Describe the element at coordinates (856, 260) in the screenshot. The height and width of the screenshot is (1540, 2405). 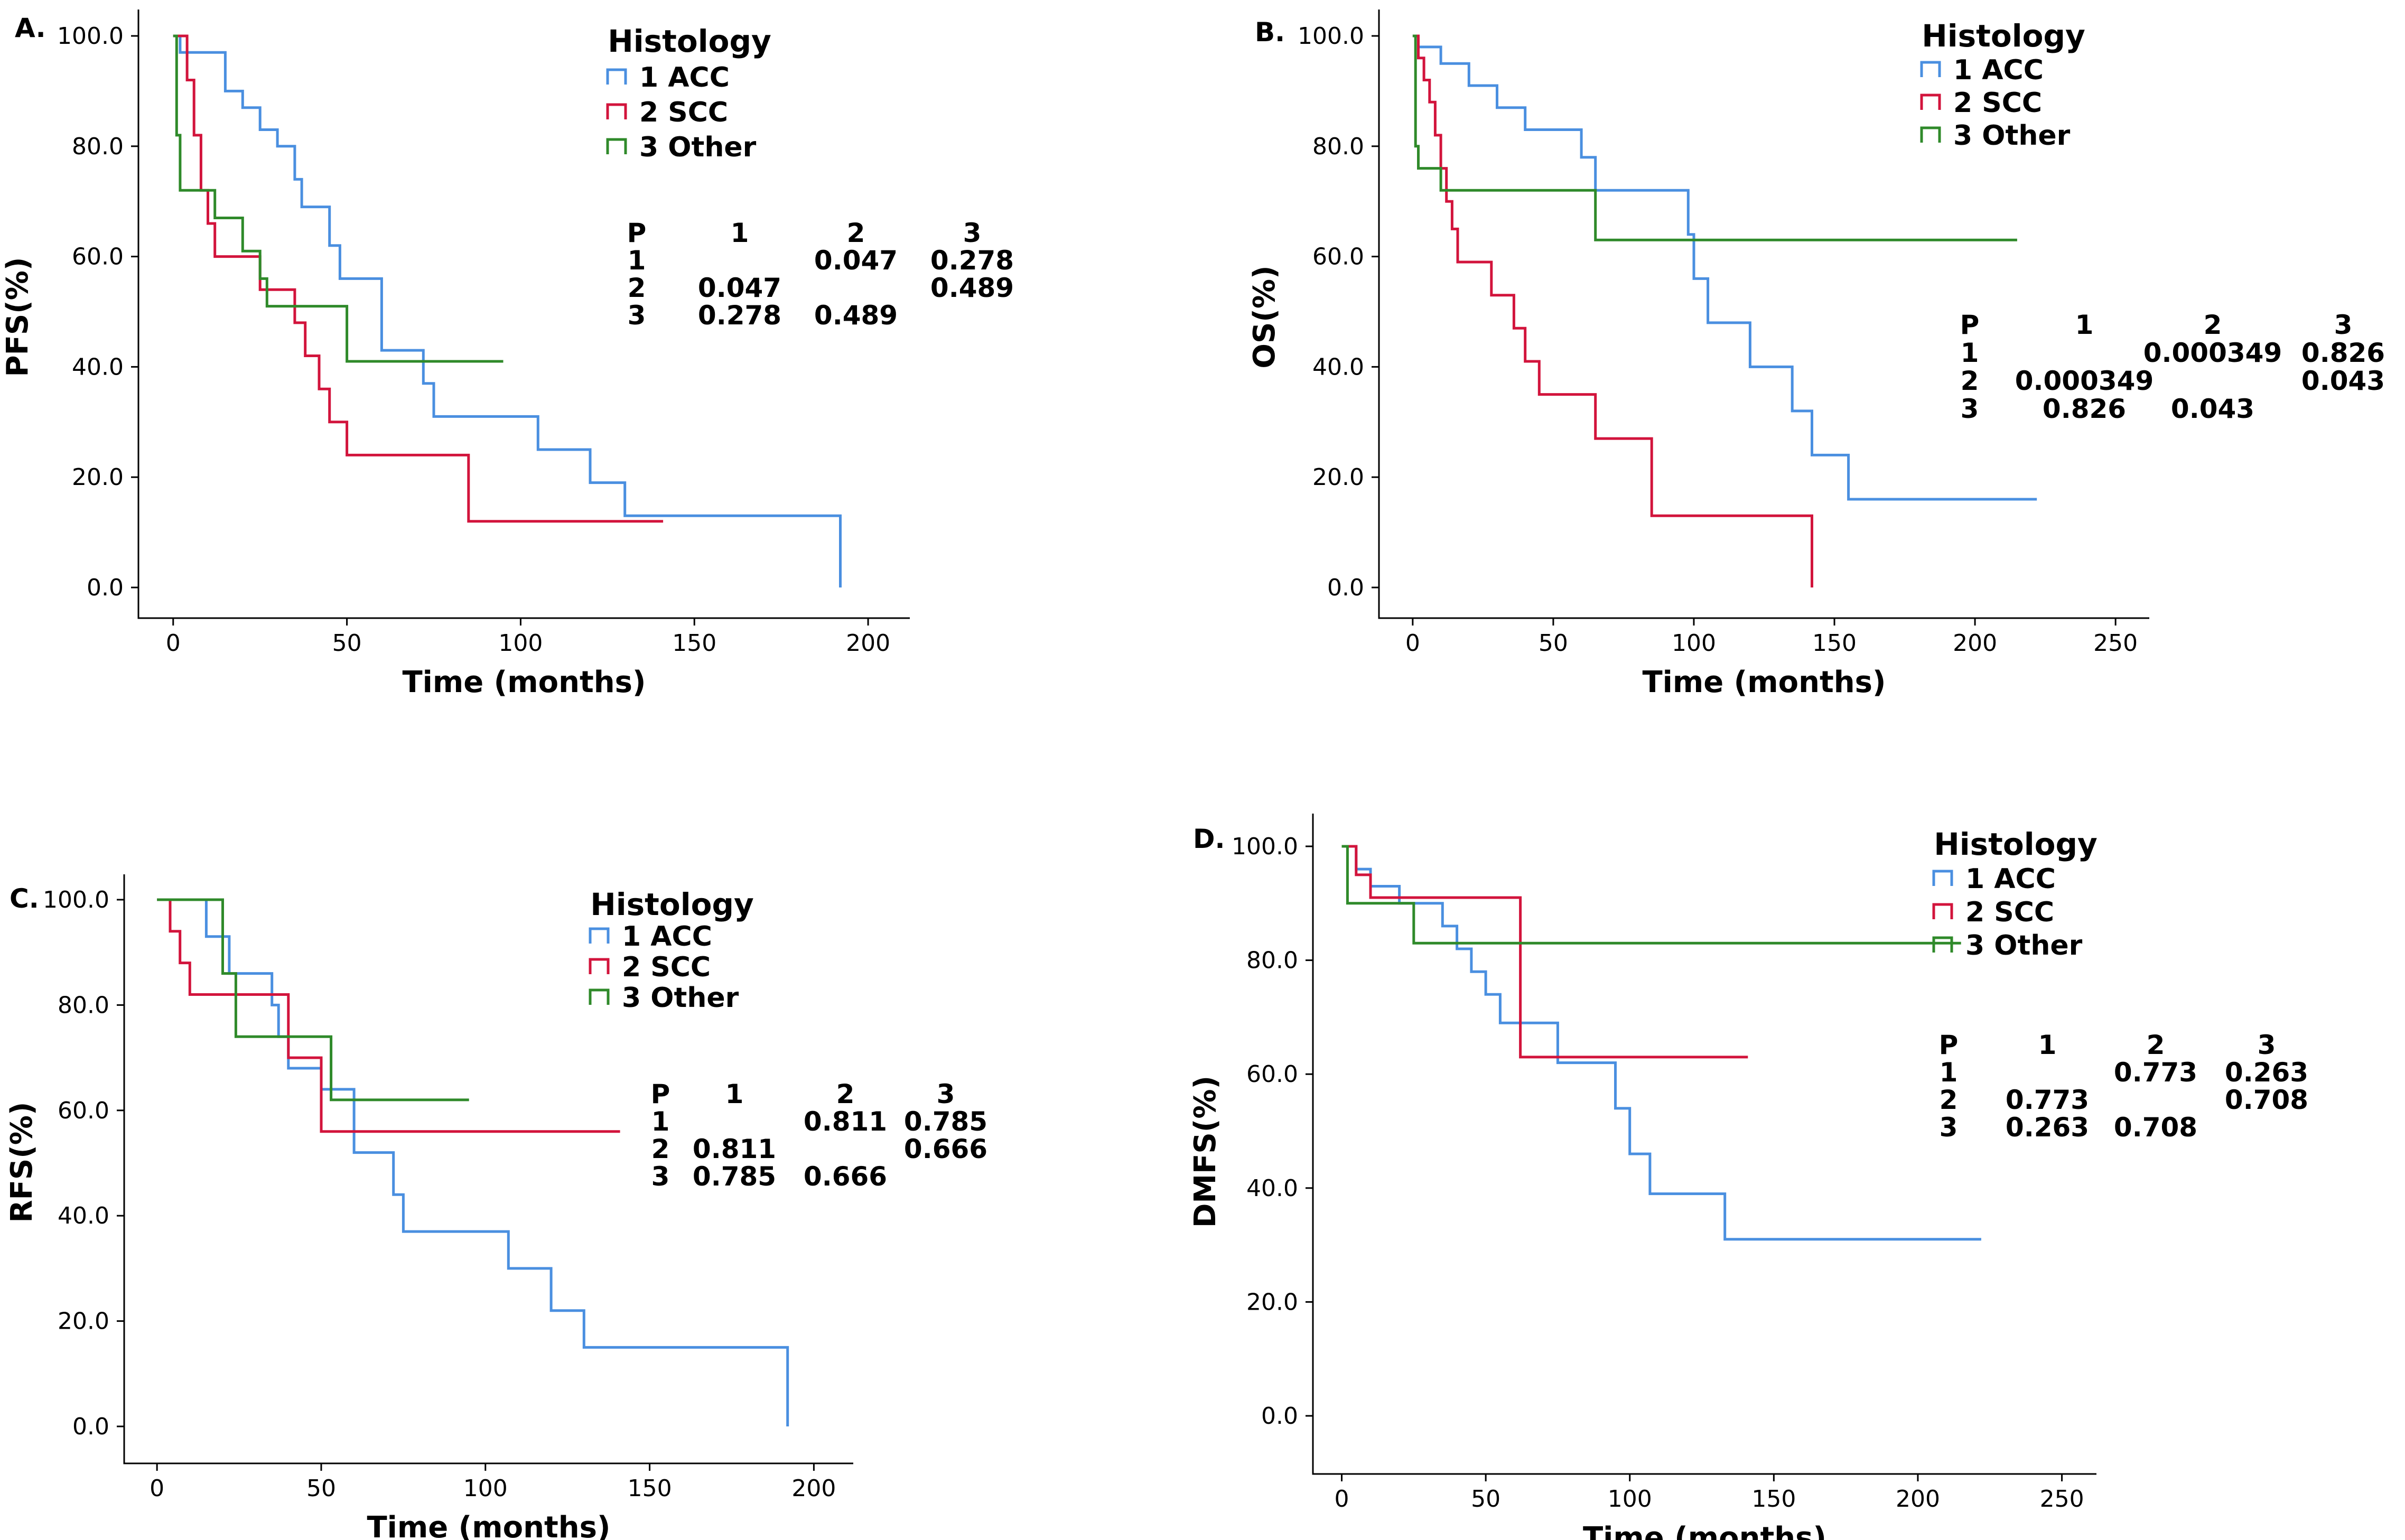
I see `p-table-cell: 0.047` at that location.